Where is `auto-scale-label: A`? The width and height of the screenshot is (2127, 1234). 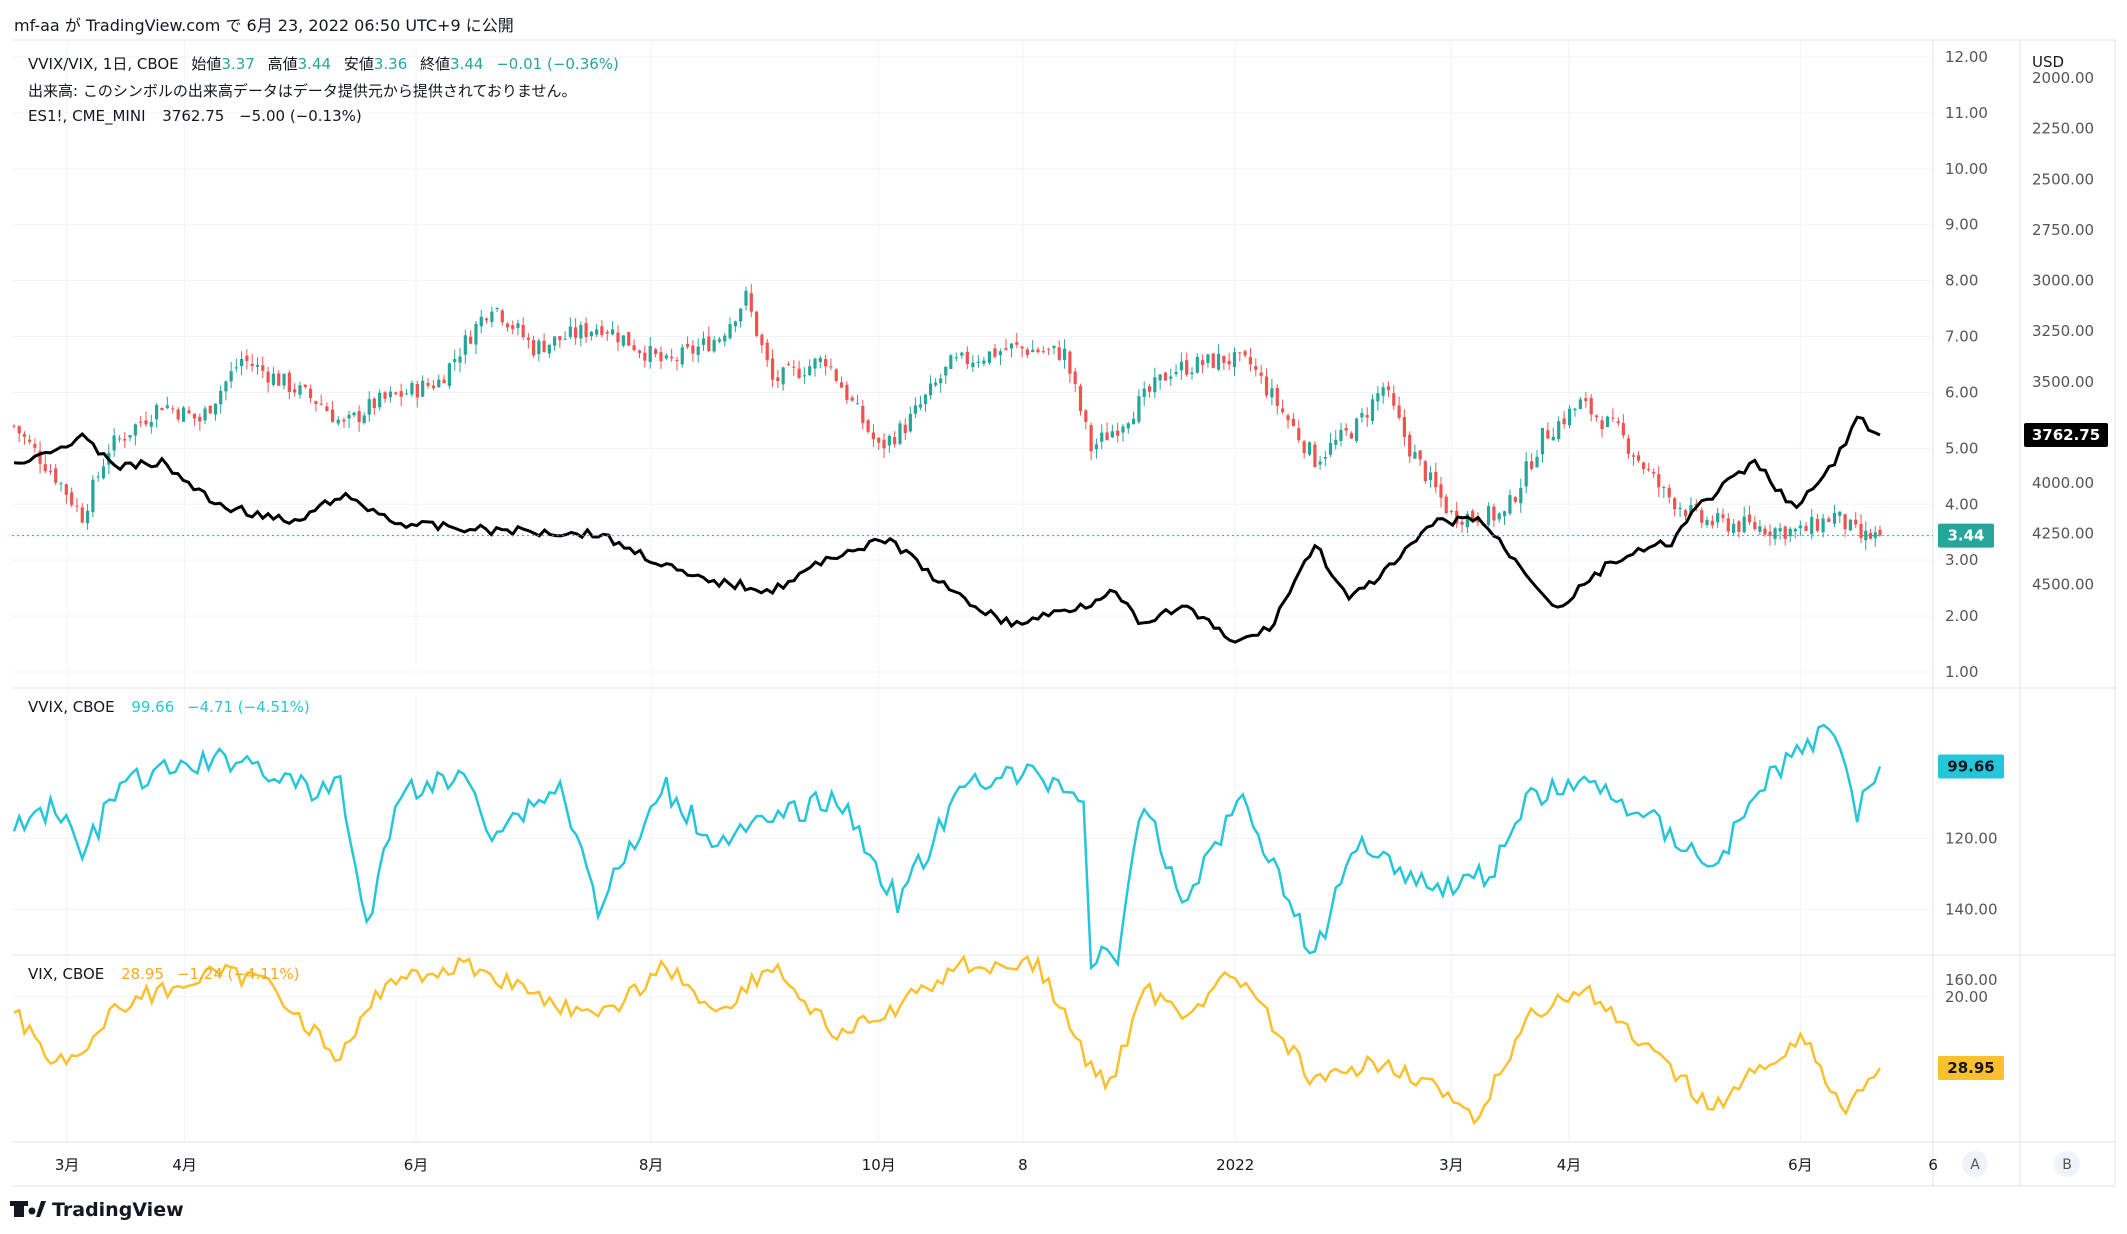 auto-scale-label: A is located at coordinates (1975, 1165).